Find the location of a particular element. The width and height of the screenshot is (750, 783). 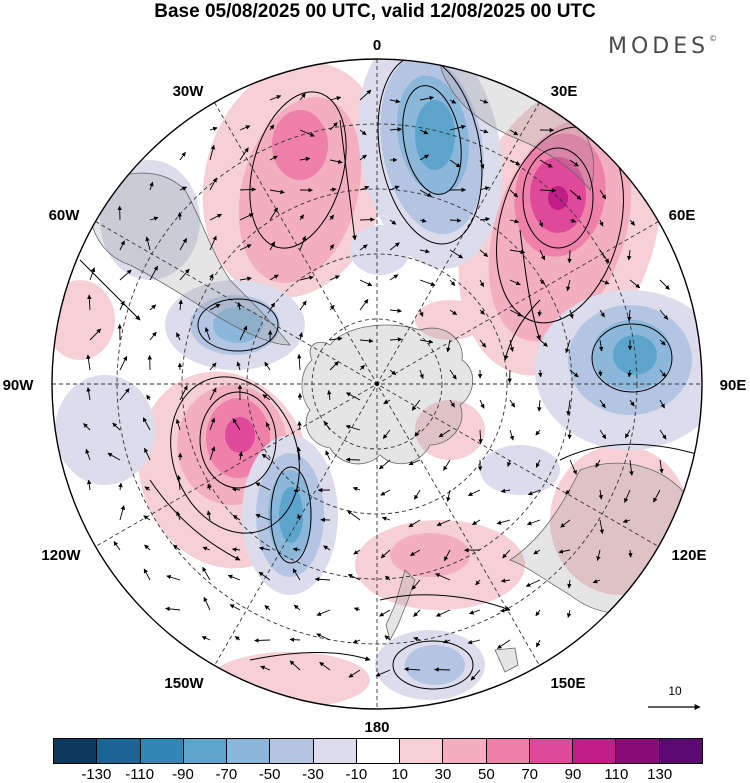

colorbar-tick-label: -130 is located at coordinates (96, 774).